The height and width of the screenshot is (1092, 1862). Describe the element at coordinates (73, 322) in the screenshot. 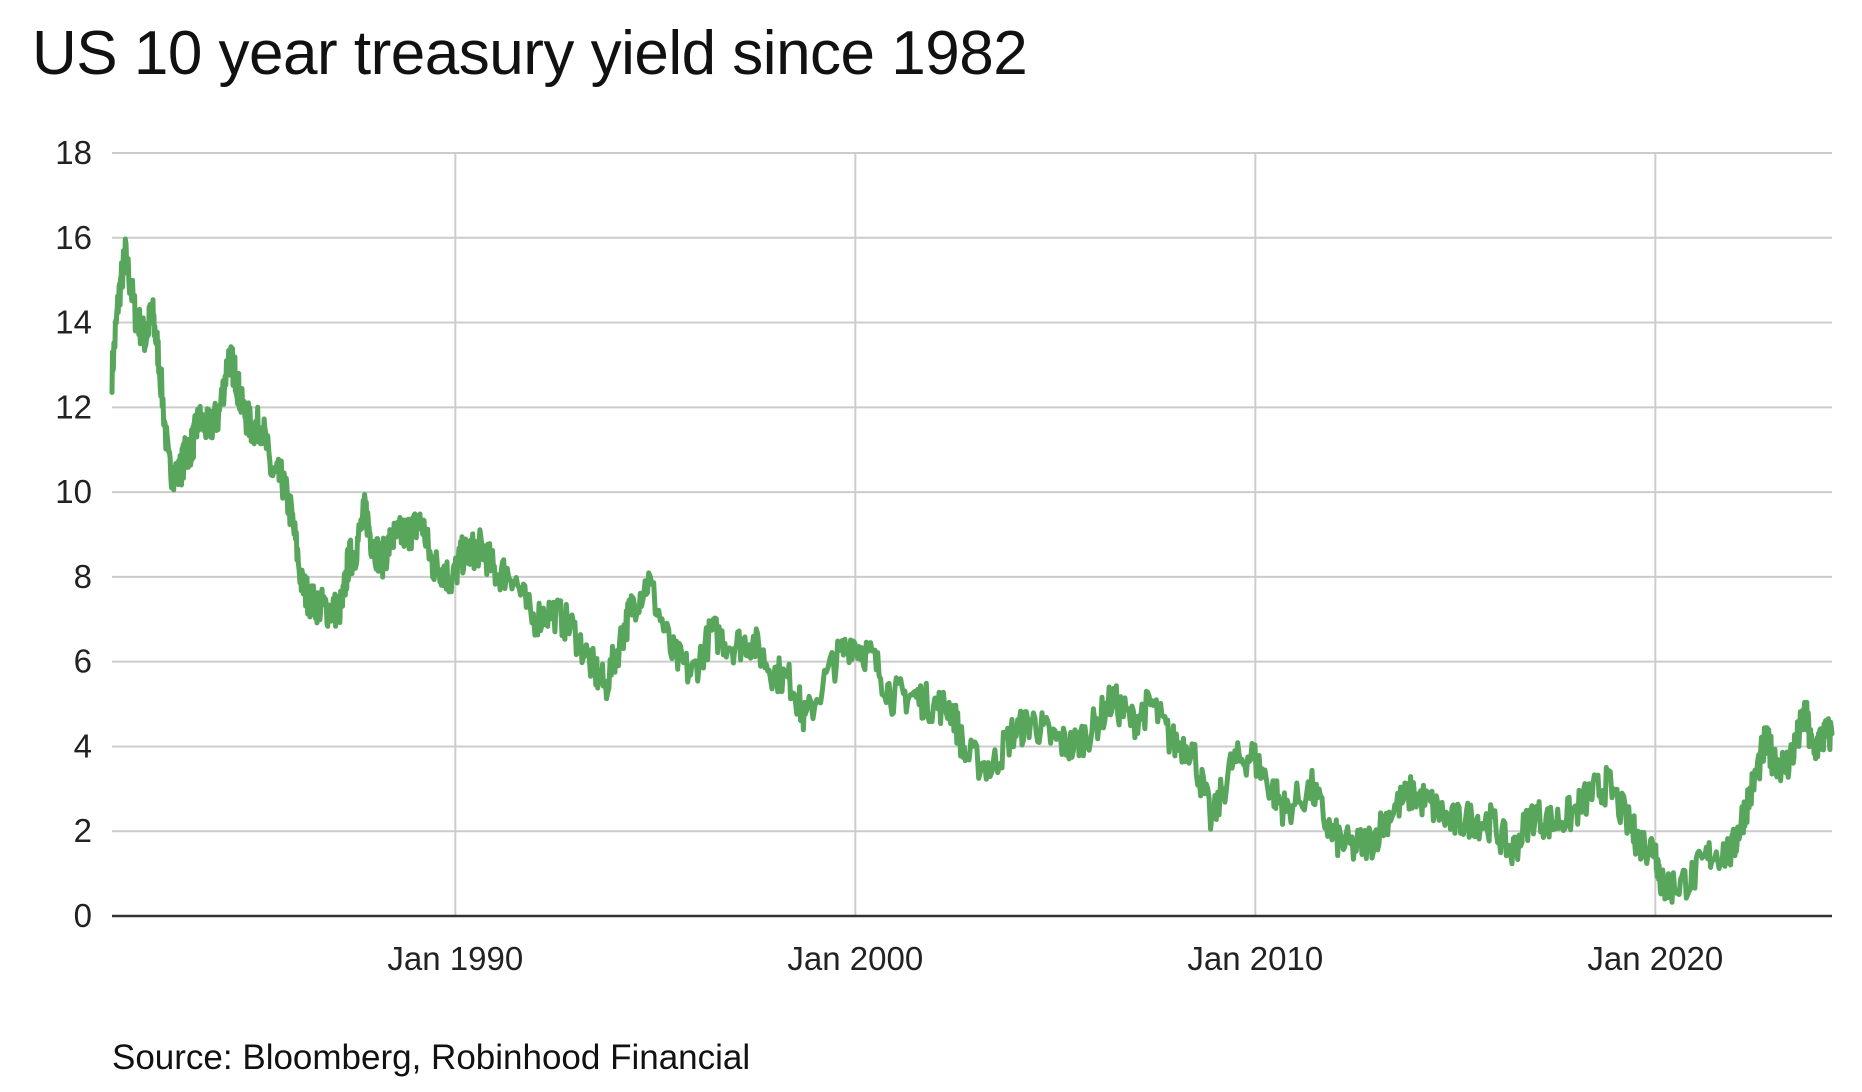

I see `y-tick-label: 14` at that location.